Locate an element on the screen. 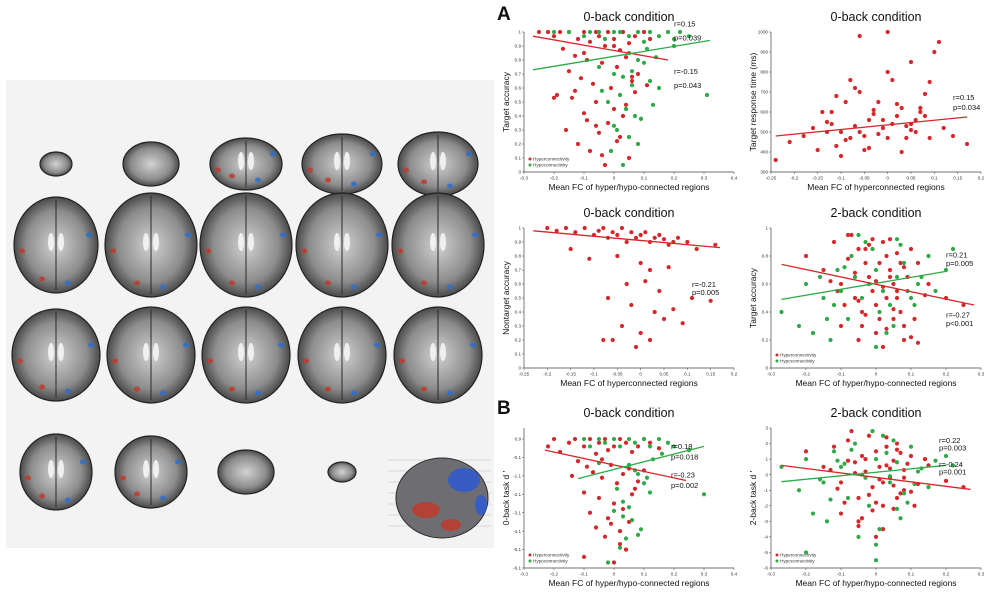 This screenshot has height=598, width=1000. stat-annotation: p=0.018 is located at coordinates (684, 456).